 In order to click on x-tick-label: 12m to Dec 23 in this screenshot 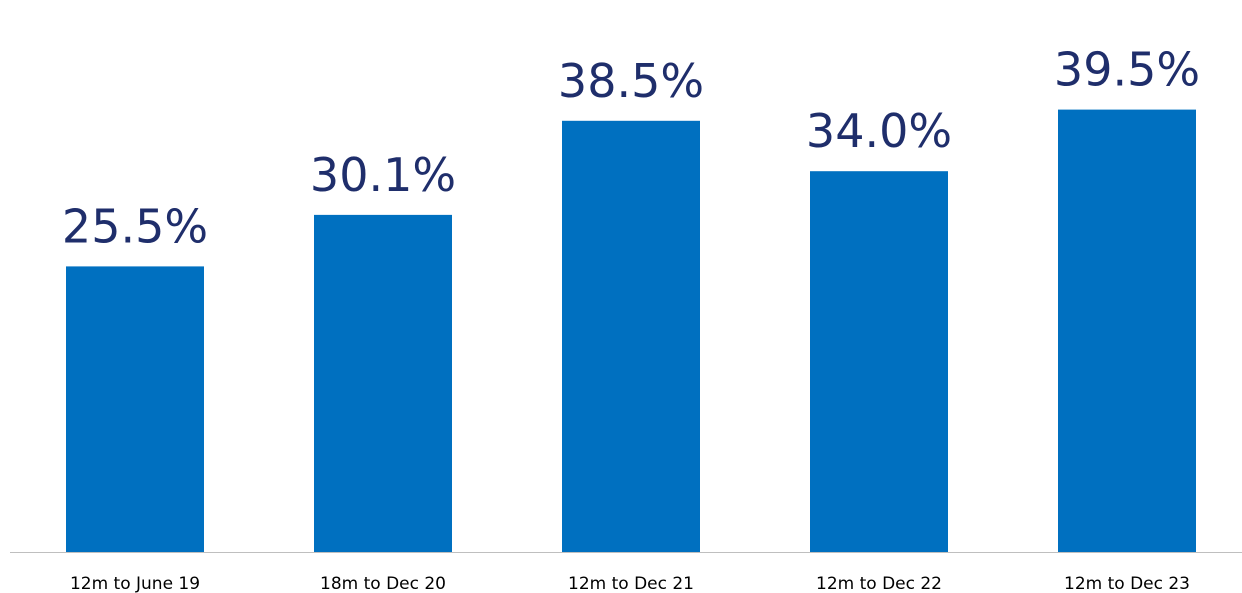, I will do `click(1127, 583)`.